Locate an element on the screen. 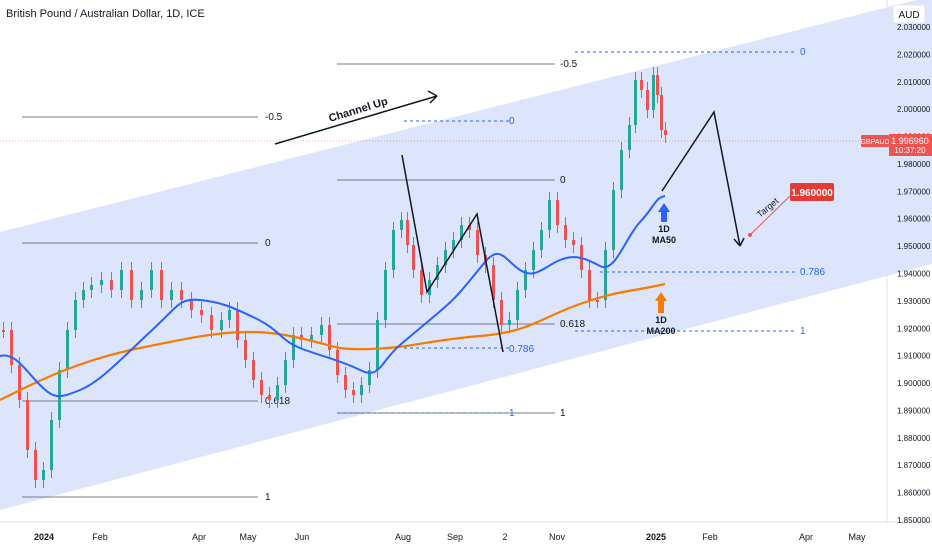 Image resolution: width=932 pixels, height=550 pixels. price-tick-label: 2.020000 is located at coordinates (914, 54).